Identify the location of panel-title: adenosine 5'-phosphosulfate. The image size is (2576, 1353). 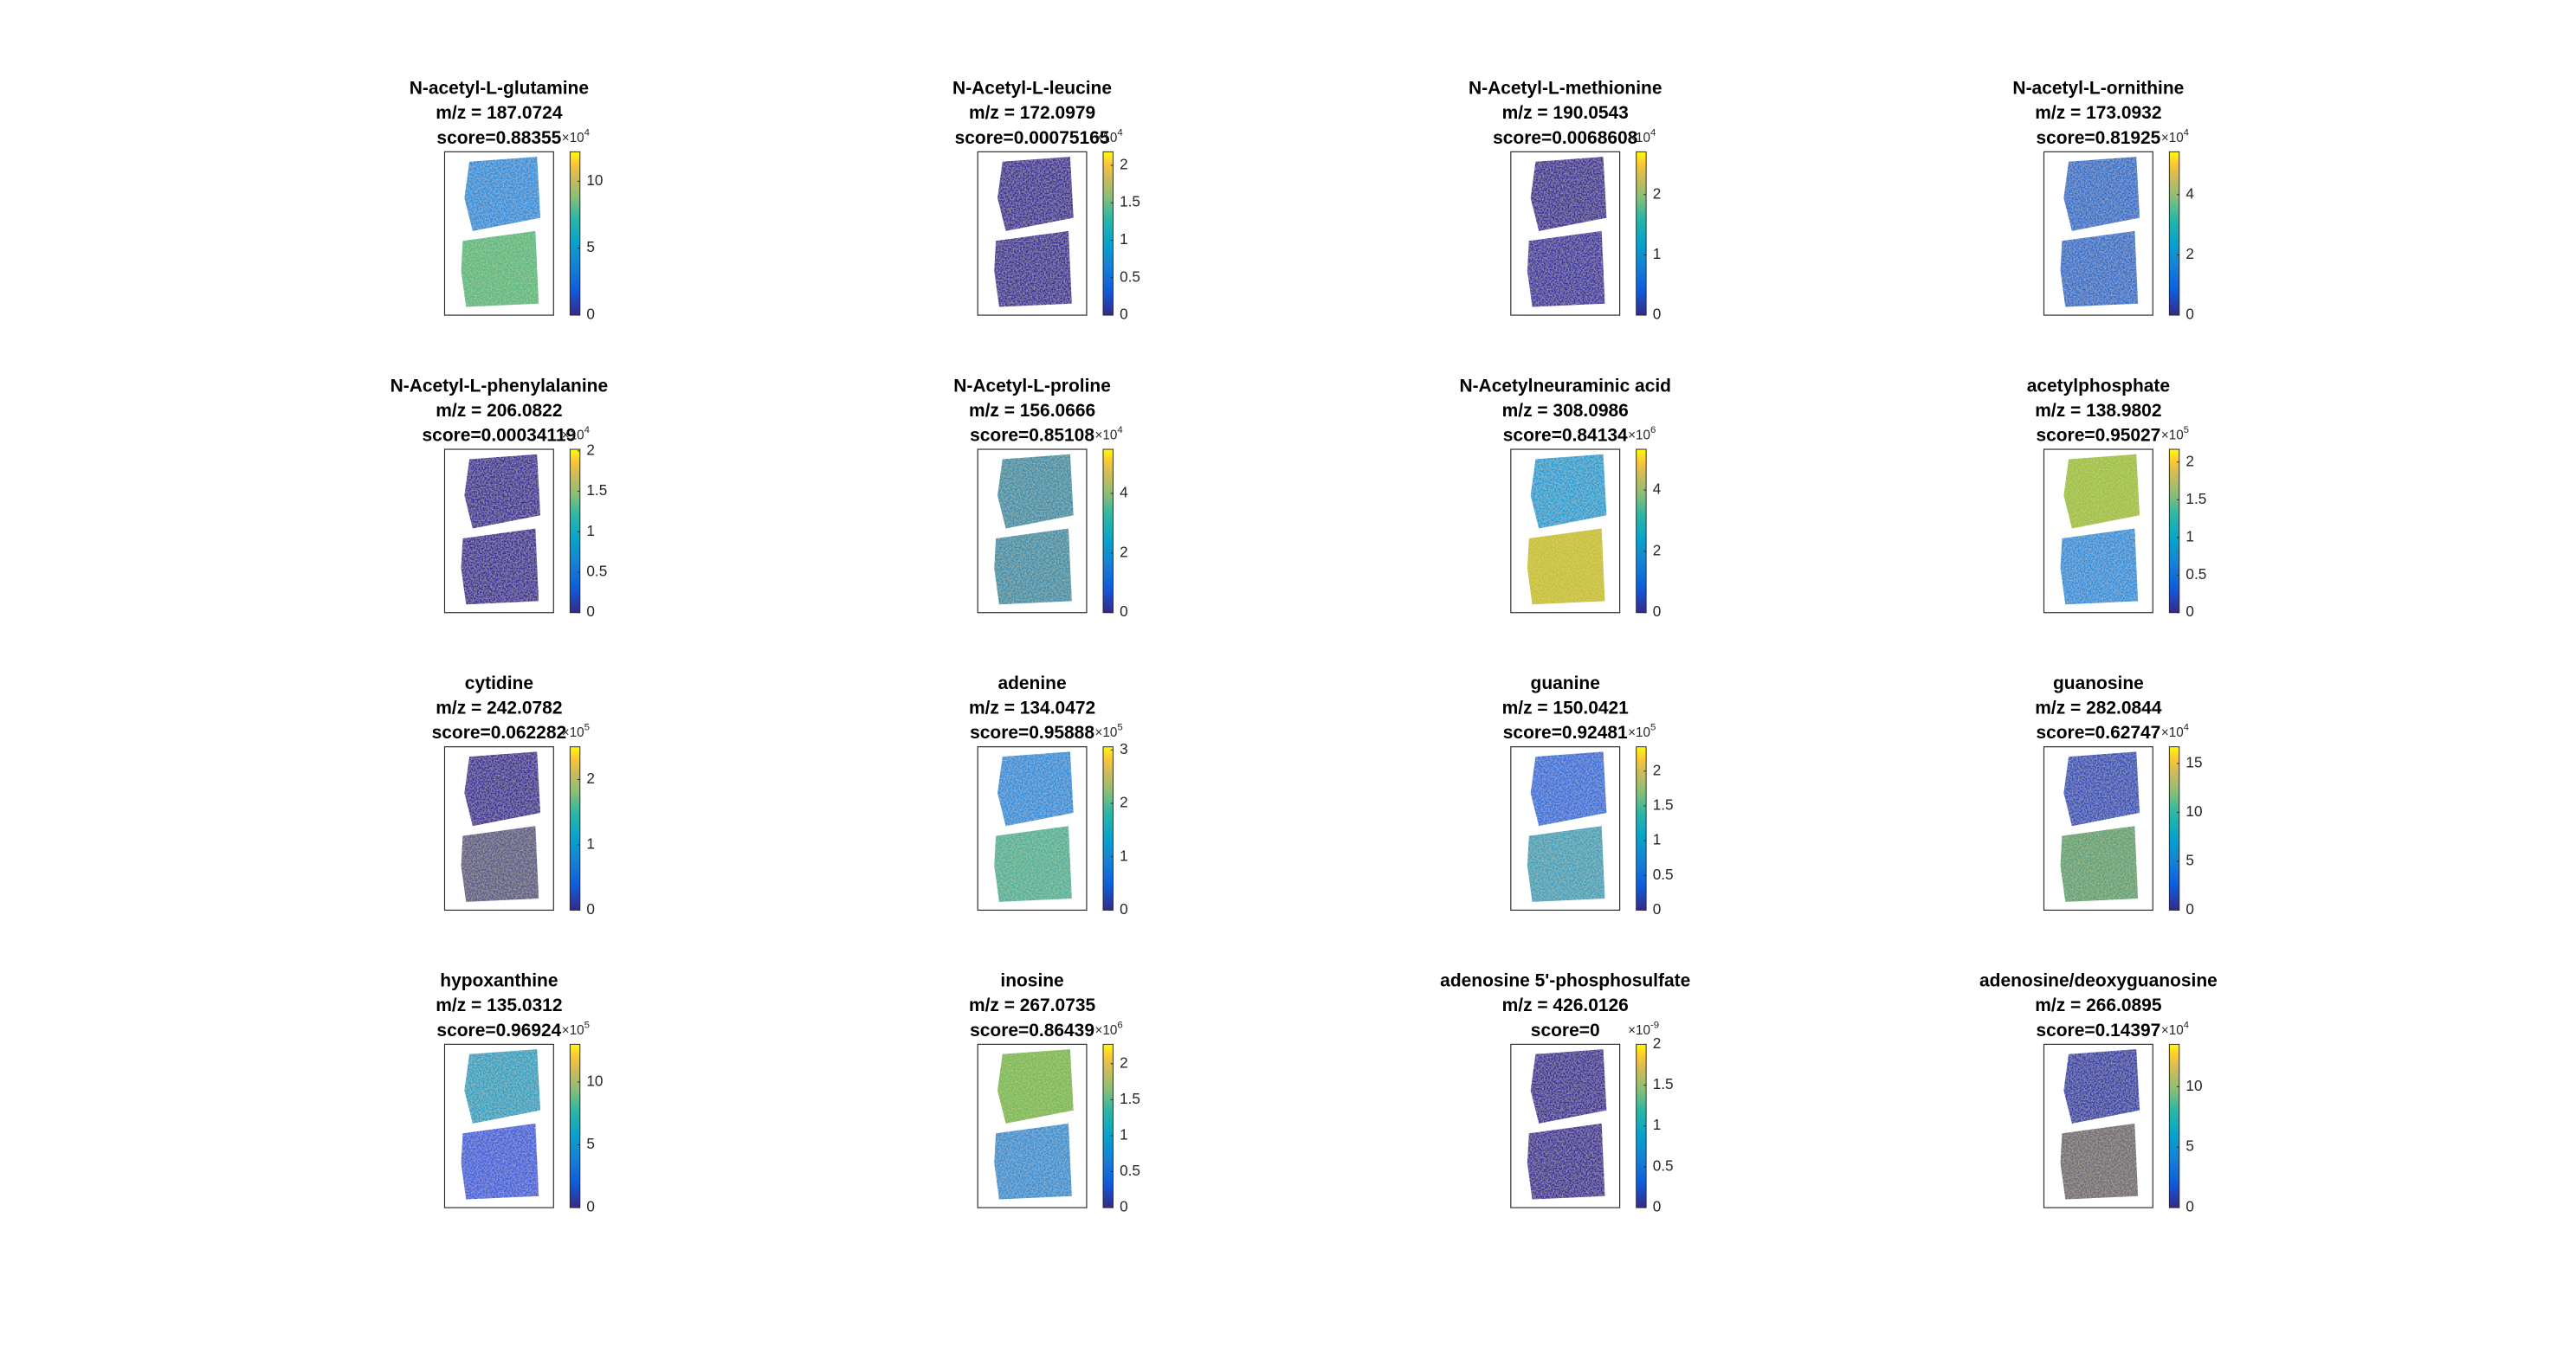
(1565, 981).